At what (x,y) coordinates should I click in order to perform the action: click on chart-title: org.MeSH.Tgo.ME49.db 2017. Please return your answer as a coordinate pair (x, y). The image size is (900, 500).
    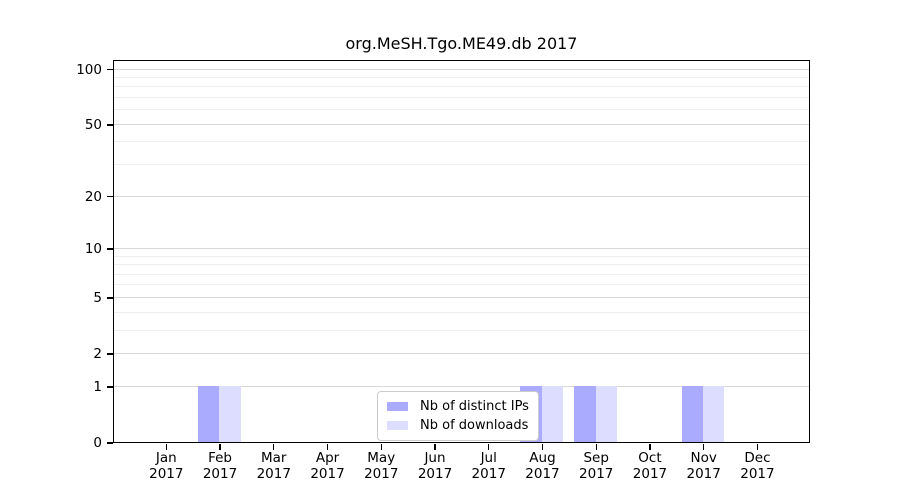
    Looking at the image, I should click on (461, 43).